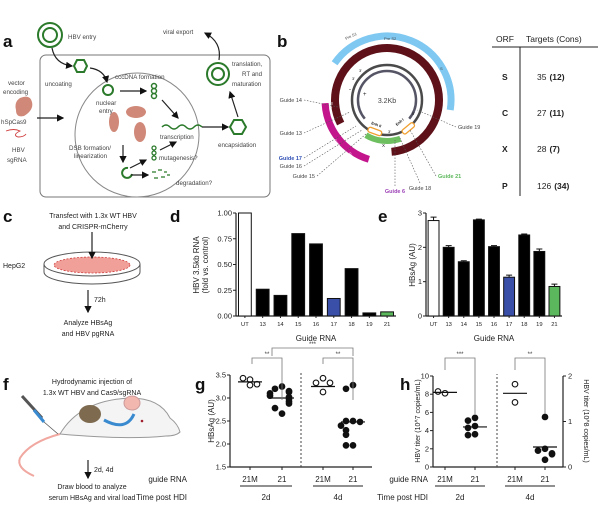  I want to click on mouse-illustration, so click(99, 435).